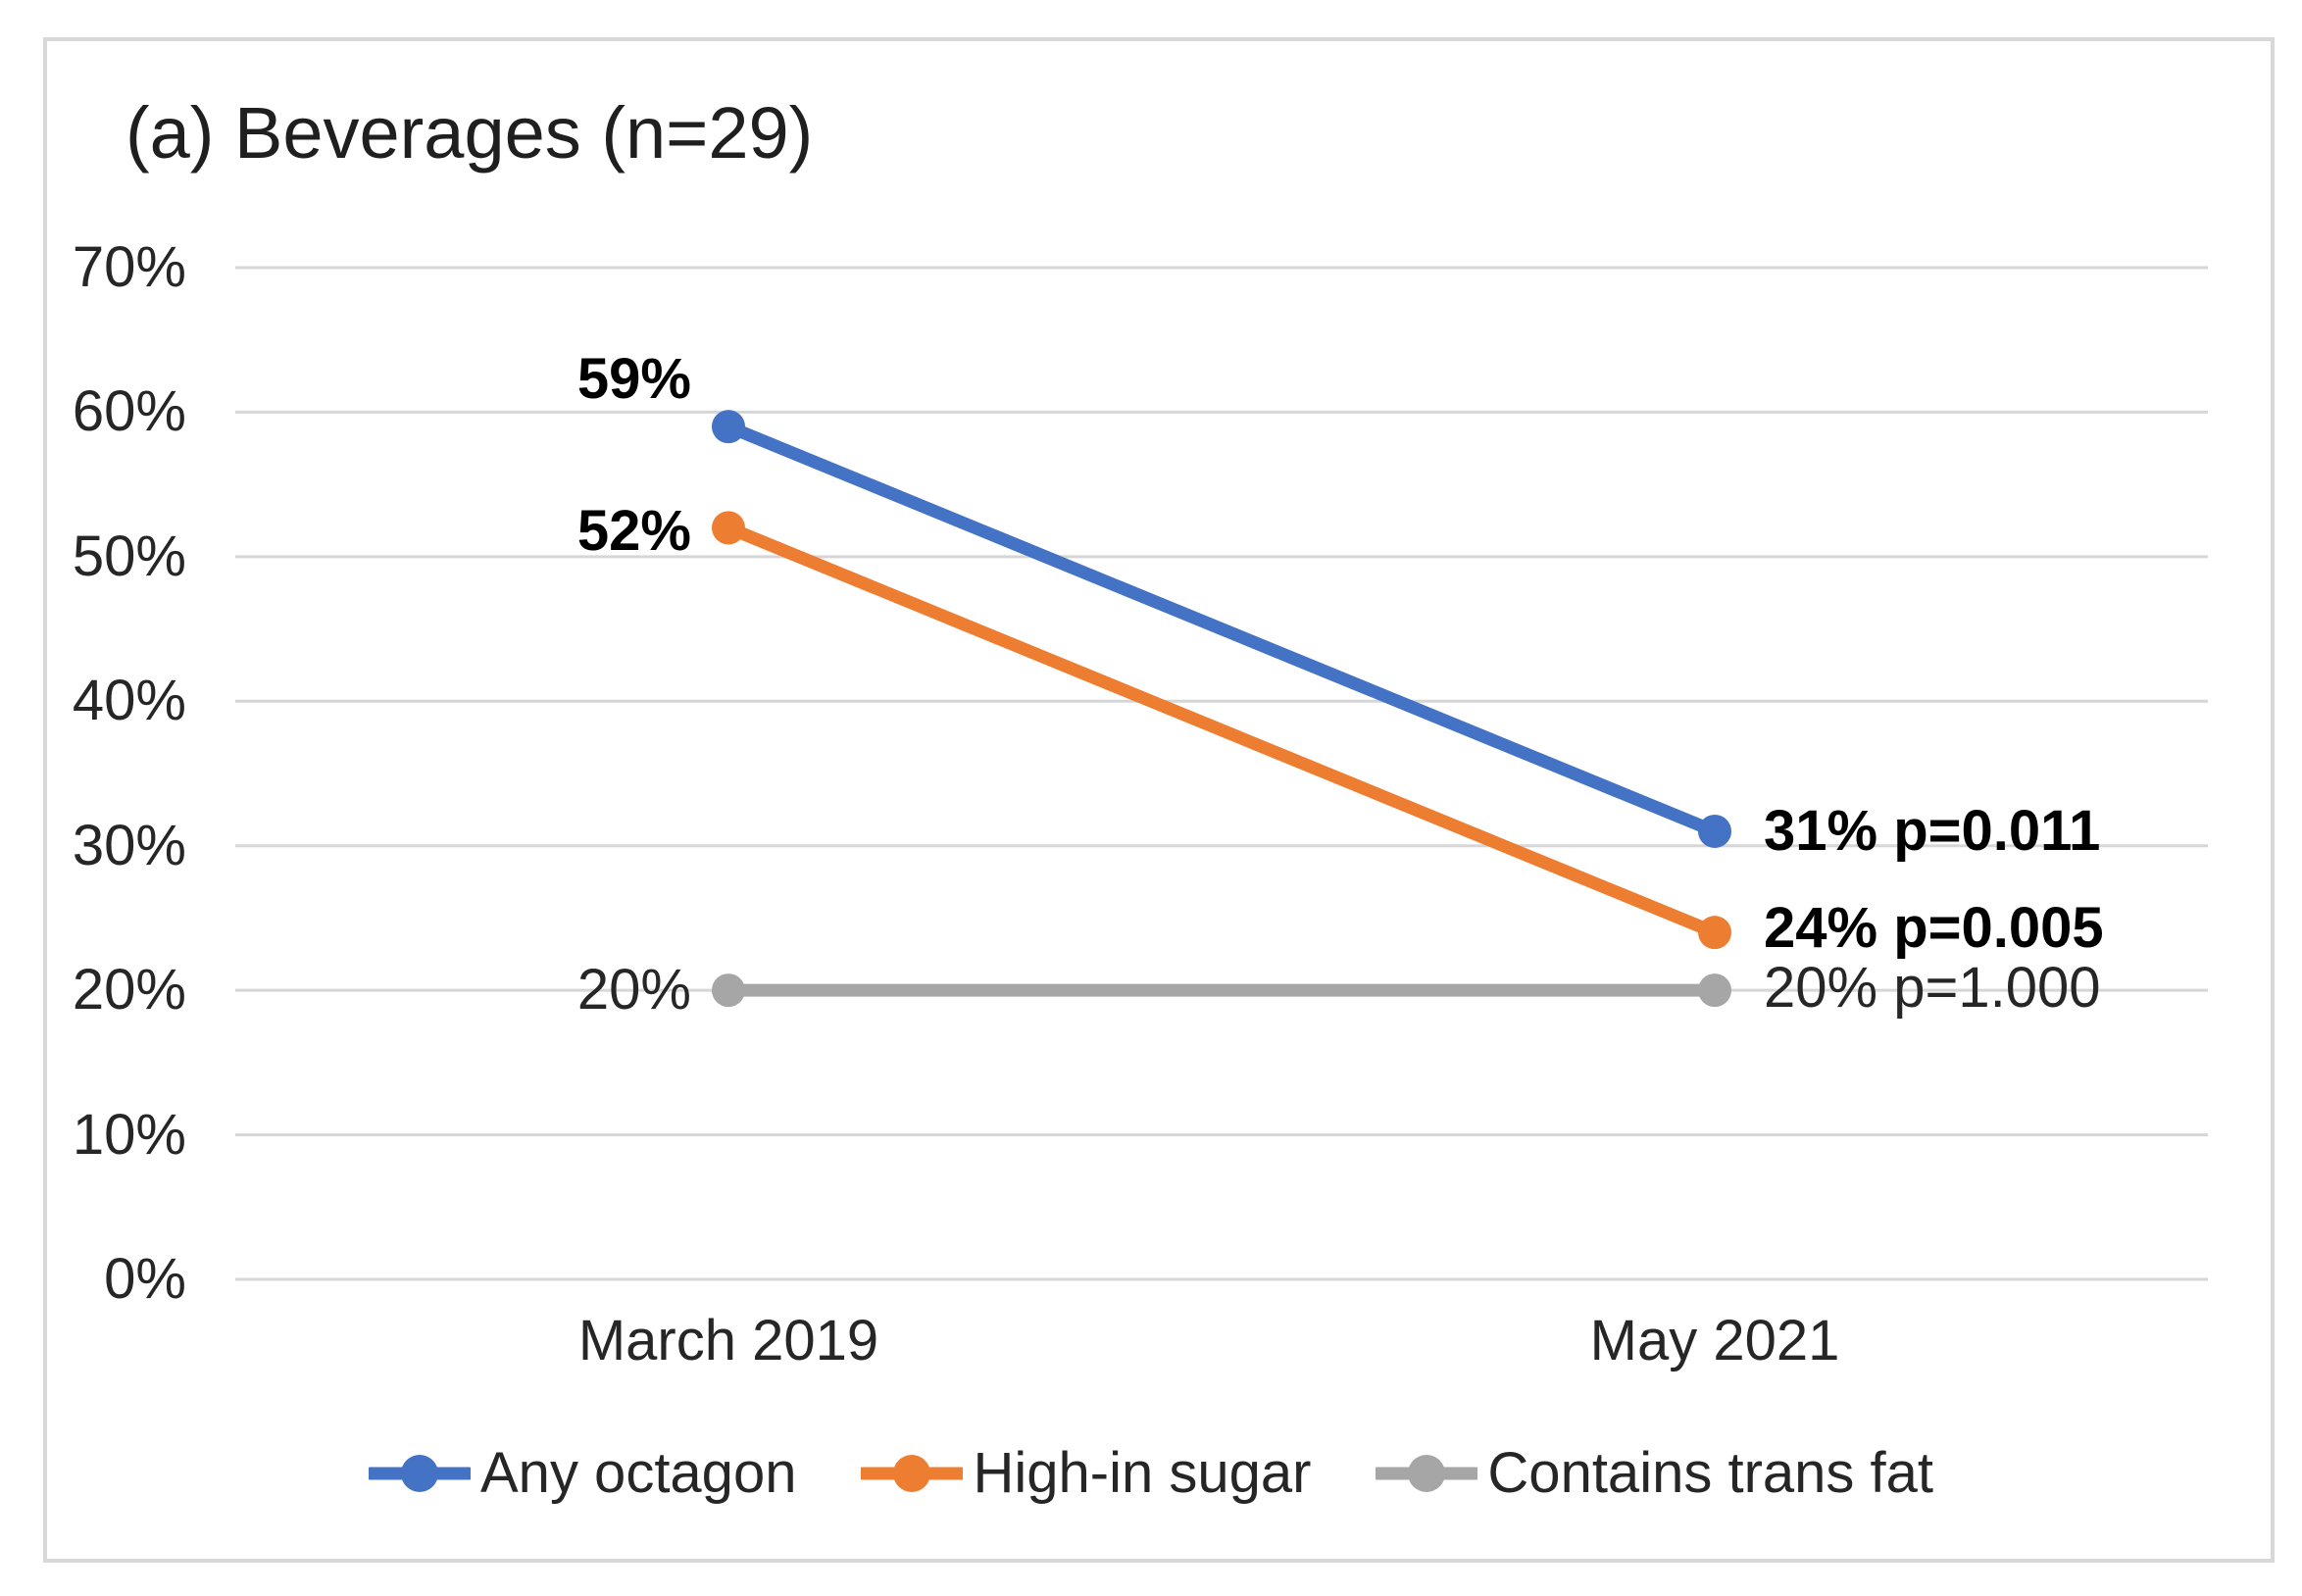 The width and height of the screenshot is (2302, 1596). I want to click on x-axis-category-label: March 2019, so click(728, 1340).